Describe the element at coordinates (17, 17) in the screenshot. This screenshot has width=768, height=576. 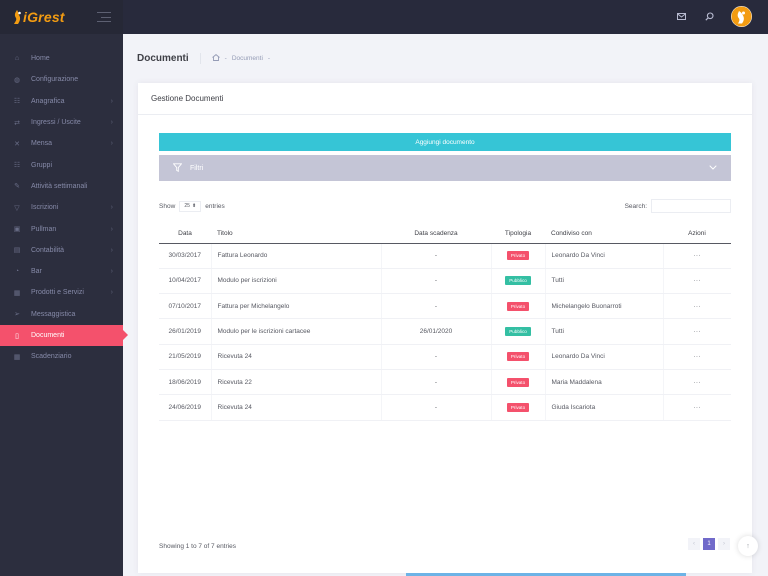
I see `logo-icon` at that location.